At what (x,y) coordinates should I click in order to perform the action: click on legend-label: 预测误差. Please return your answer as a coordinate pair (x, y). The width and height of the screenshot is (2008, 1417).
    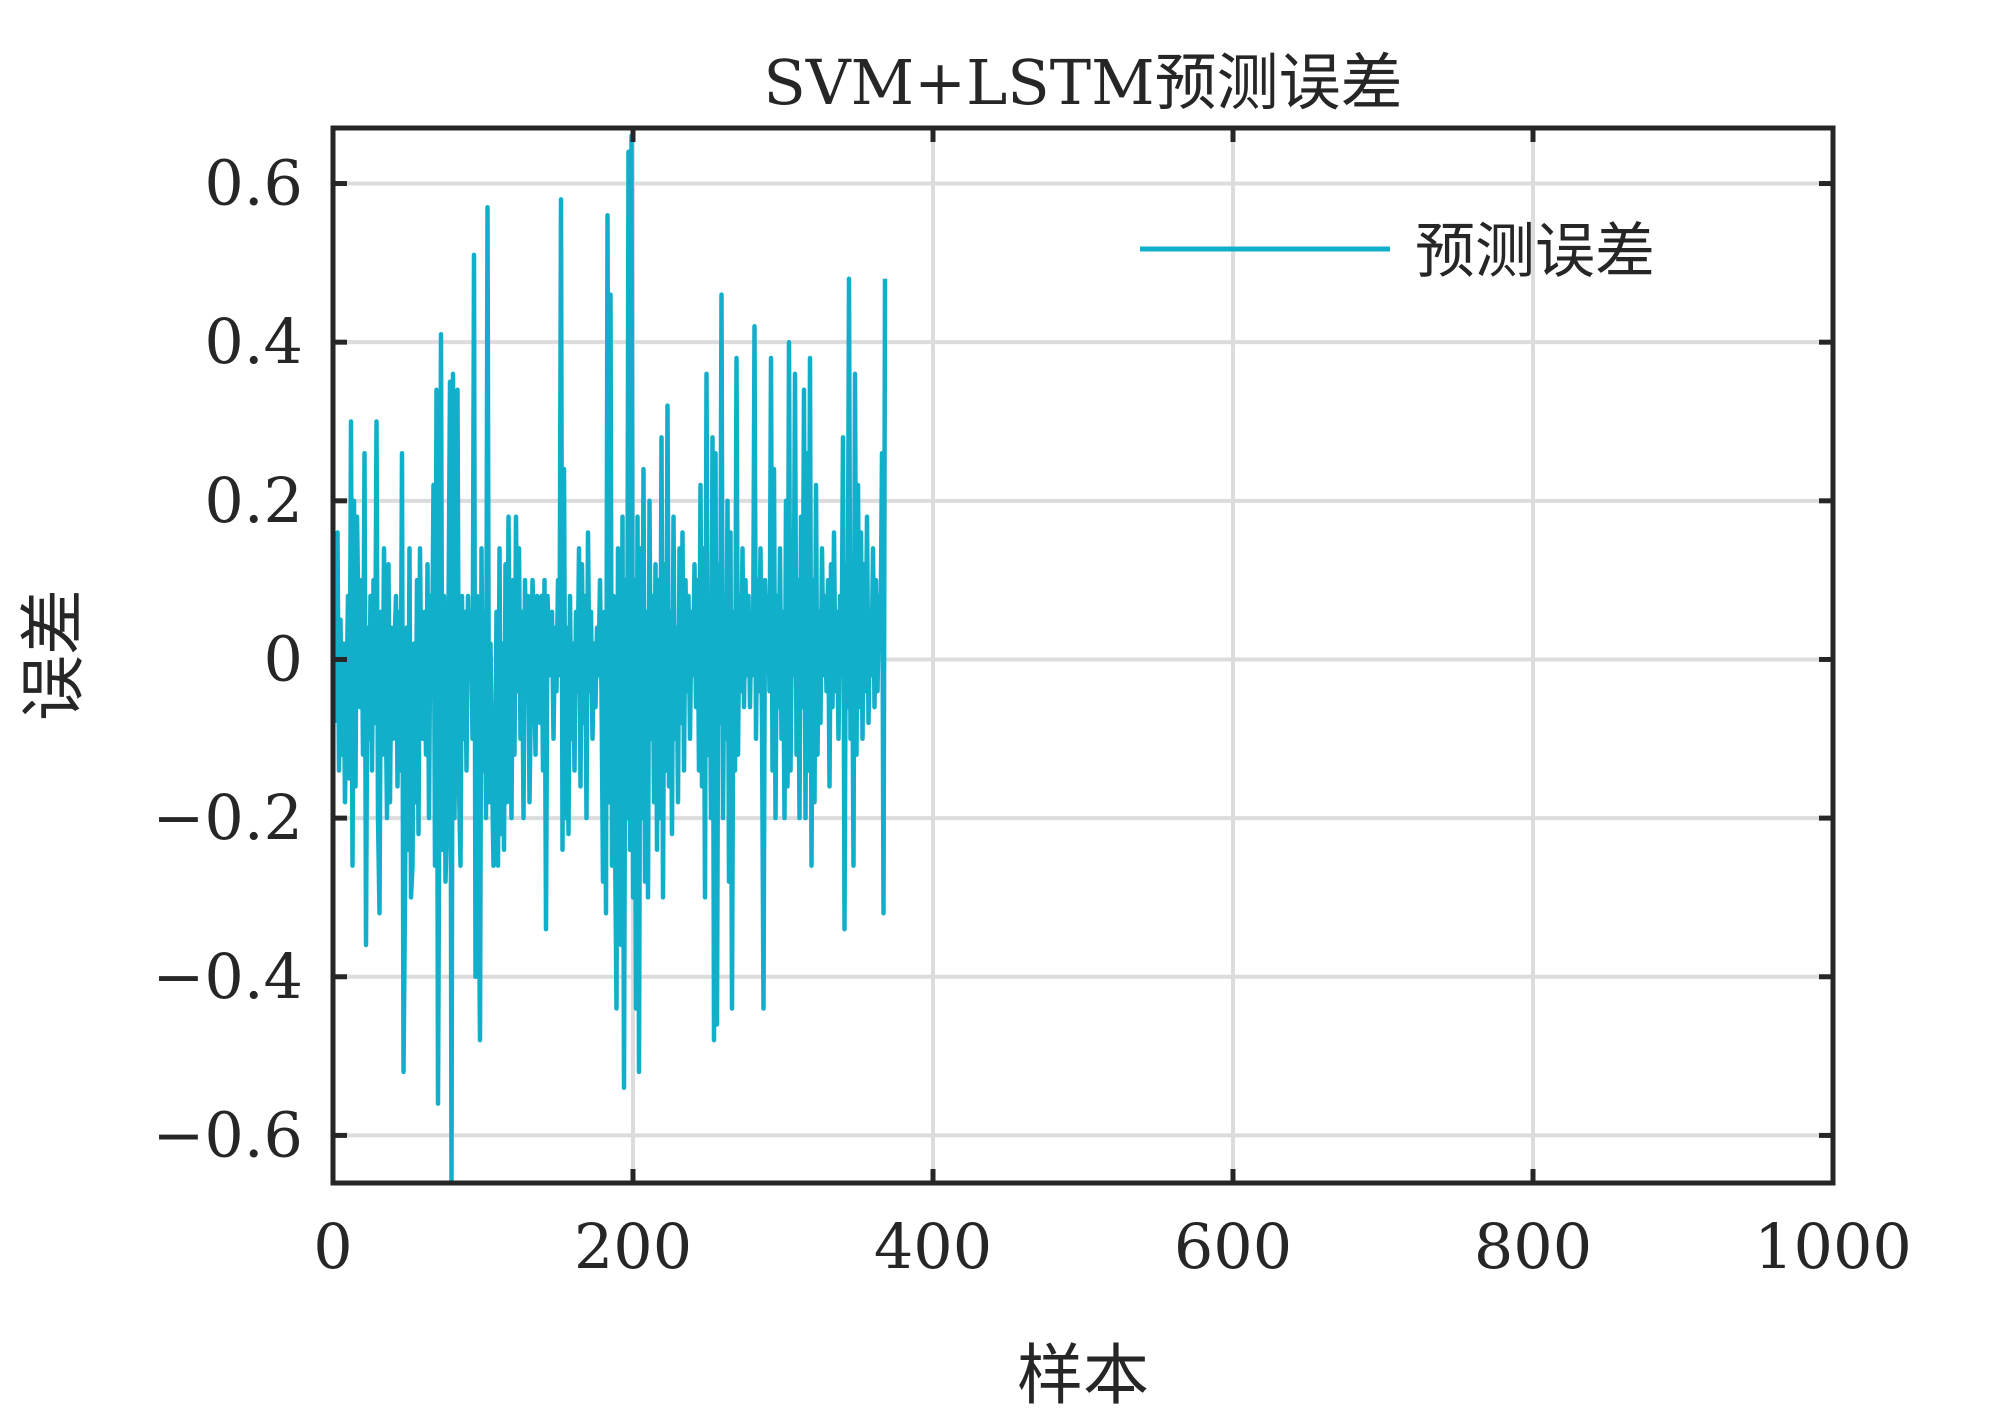
    Looking at the image, I should click on (1535, 252).